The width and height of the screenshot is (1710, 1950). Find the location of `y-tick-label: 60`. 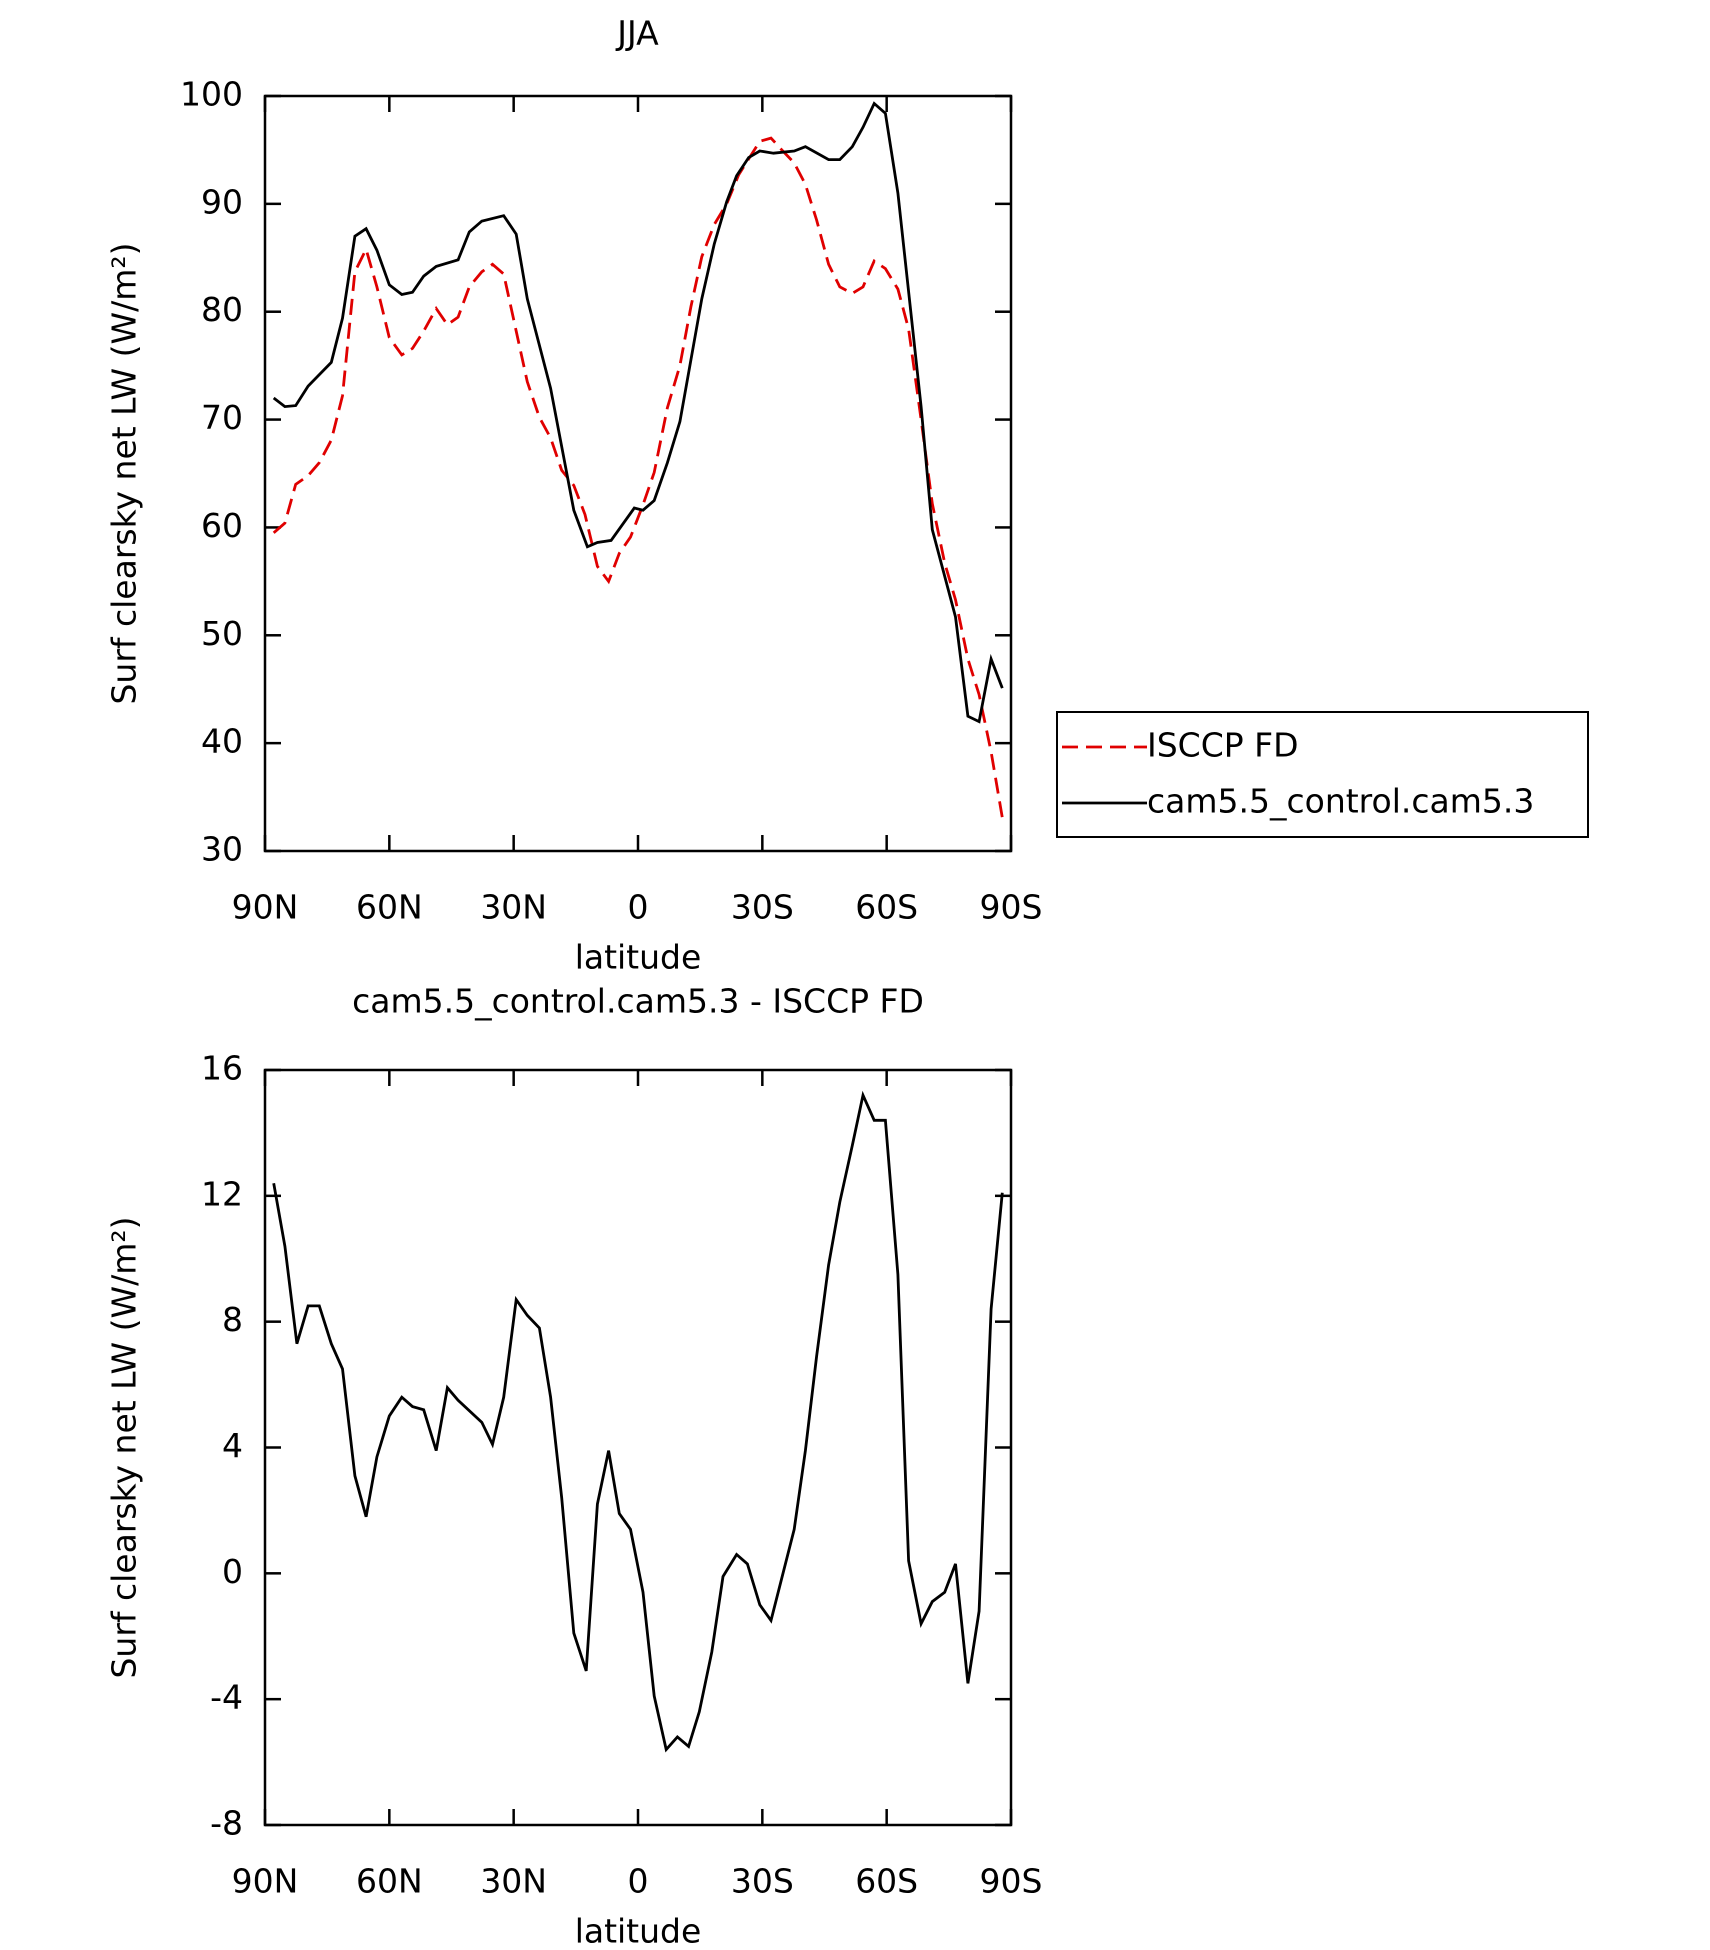

y-tick-label: 60 is located at coordinates (222, 525).